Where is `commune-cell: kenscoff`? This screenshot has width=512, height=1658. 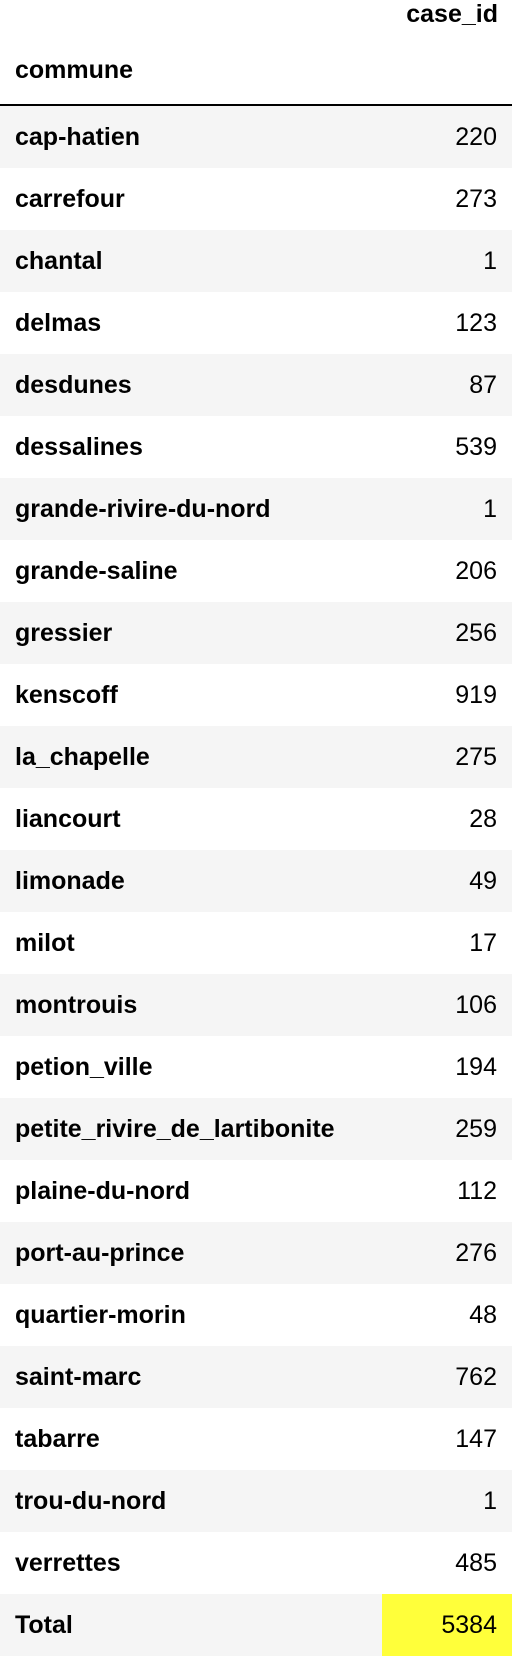
commune-cell: kenscoff is located at coordinates (66, 695).